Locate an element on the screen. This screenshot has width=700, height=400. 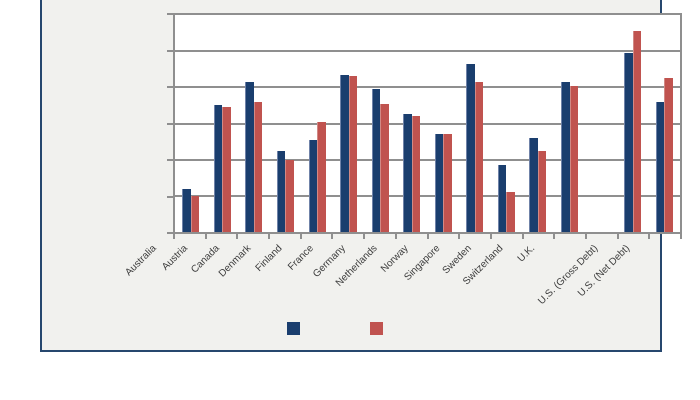
bar-series2-finland is located at coordinates (321, 176).